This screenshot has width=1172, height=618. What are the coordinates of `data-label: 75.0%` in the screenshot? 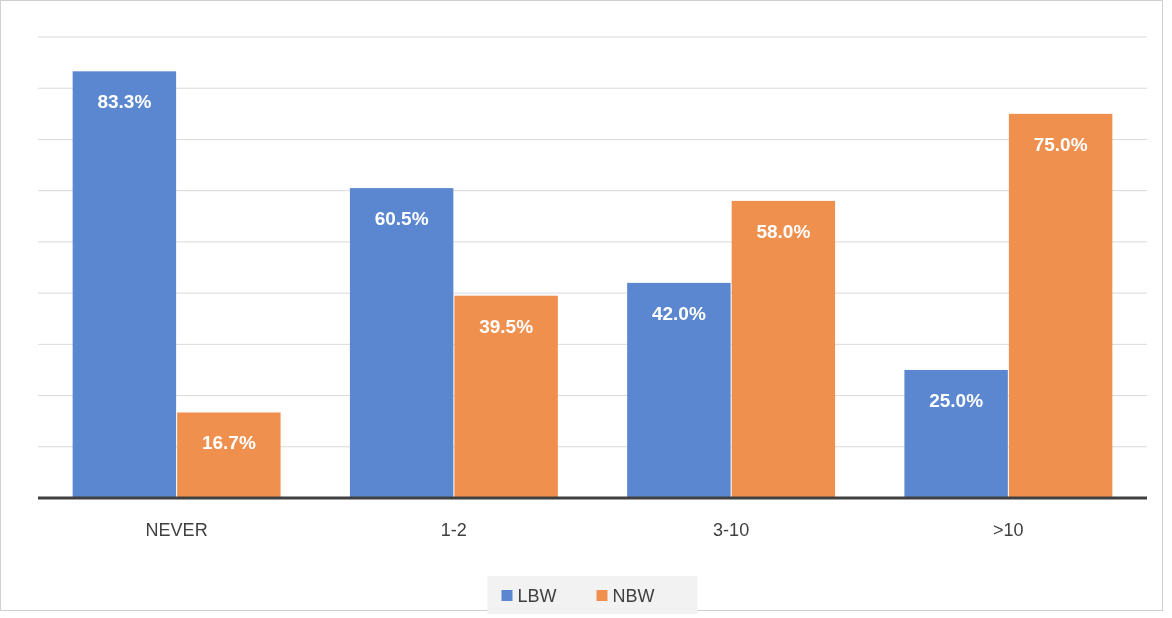 It's located at (1060, 144).